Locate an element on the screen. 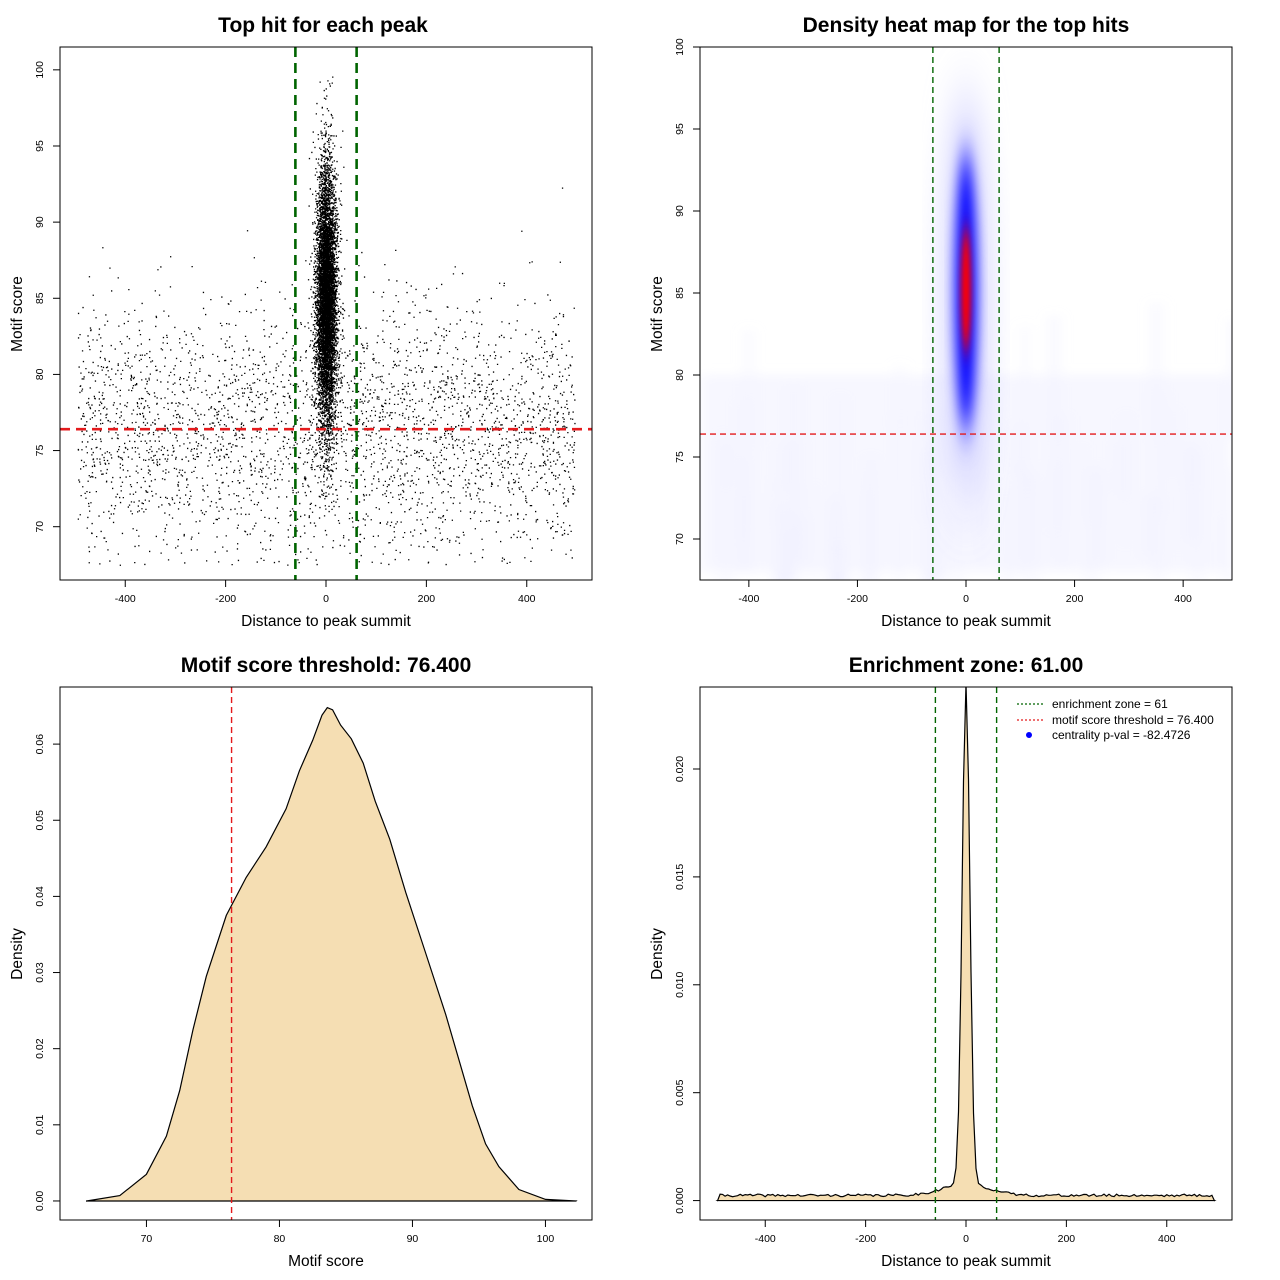 Image resolution: width=1280 pixels, height=1280 pixels. legend-item-score-threshold: motif score threshold = 76.400 is located at coordinates (1133, 720).